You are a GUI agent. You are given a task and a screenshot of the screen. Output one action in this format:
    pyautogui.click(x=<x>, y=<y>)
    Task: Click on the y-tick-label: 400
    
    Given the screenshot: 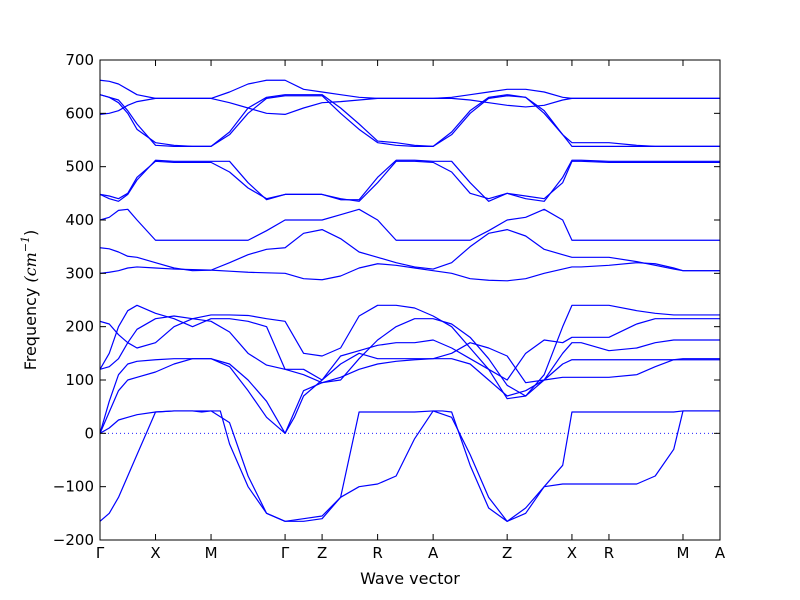 What is the action you would take?
    pyautogui.click(x=79, y=220)
    